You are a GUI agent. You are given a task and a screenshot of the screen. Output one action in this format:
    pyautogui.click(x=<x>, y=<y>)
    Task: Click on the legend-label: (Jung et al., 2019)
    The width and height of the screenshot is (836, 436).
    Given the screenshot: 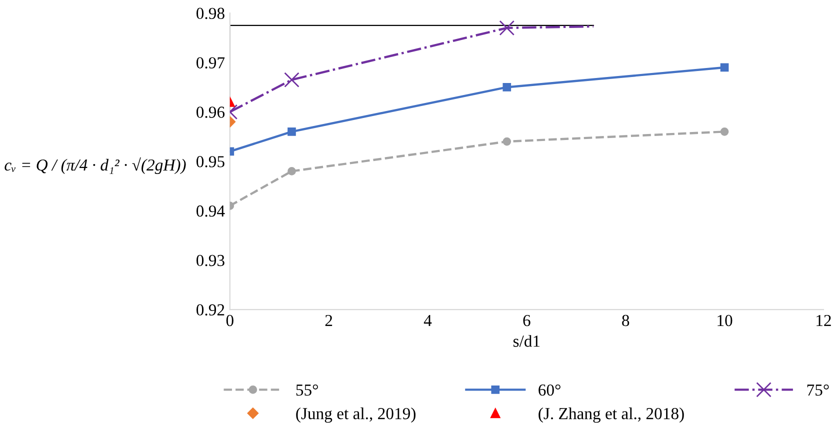 What is the action you would take?
    pyautogui.click(x=356, y=415)
    